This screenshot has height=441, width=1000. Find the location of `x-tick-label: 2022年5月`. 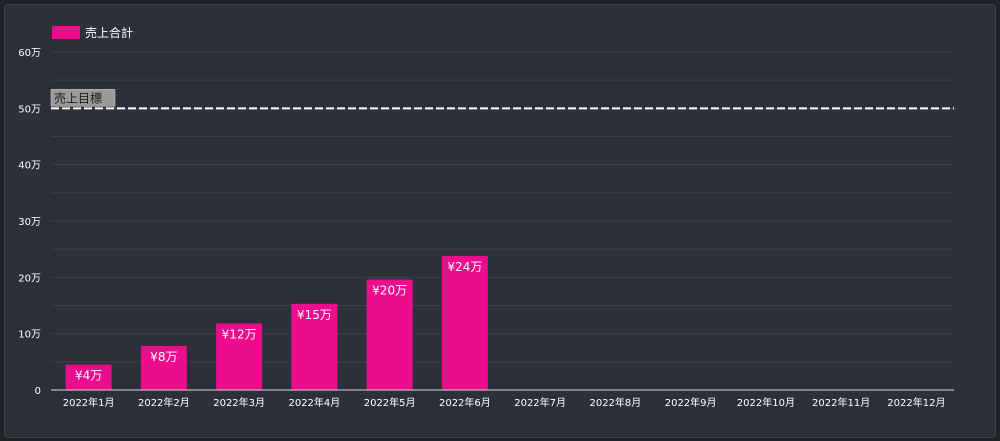

x-tick-label: 2022年5月 is located at coordinates (390, 402).